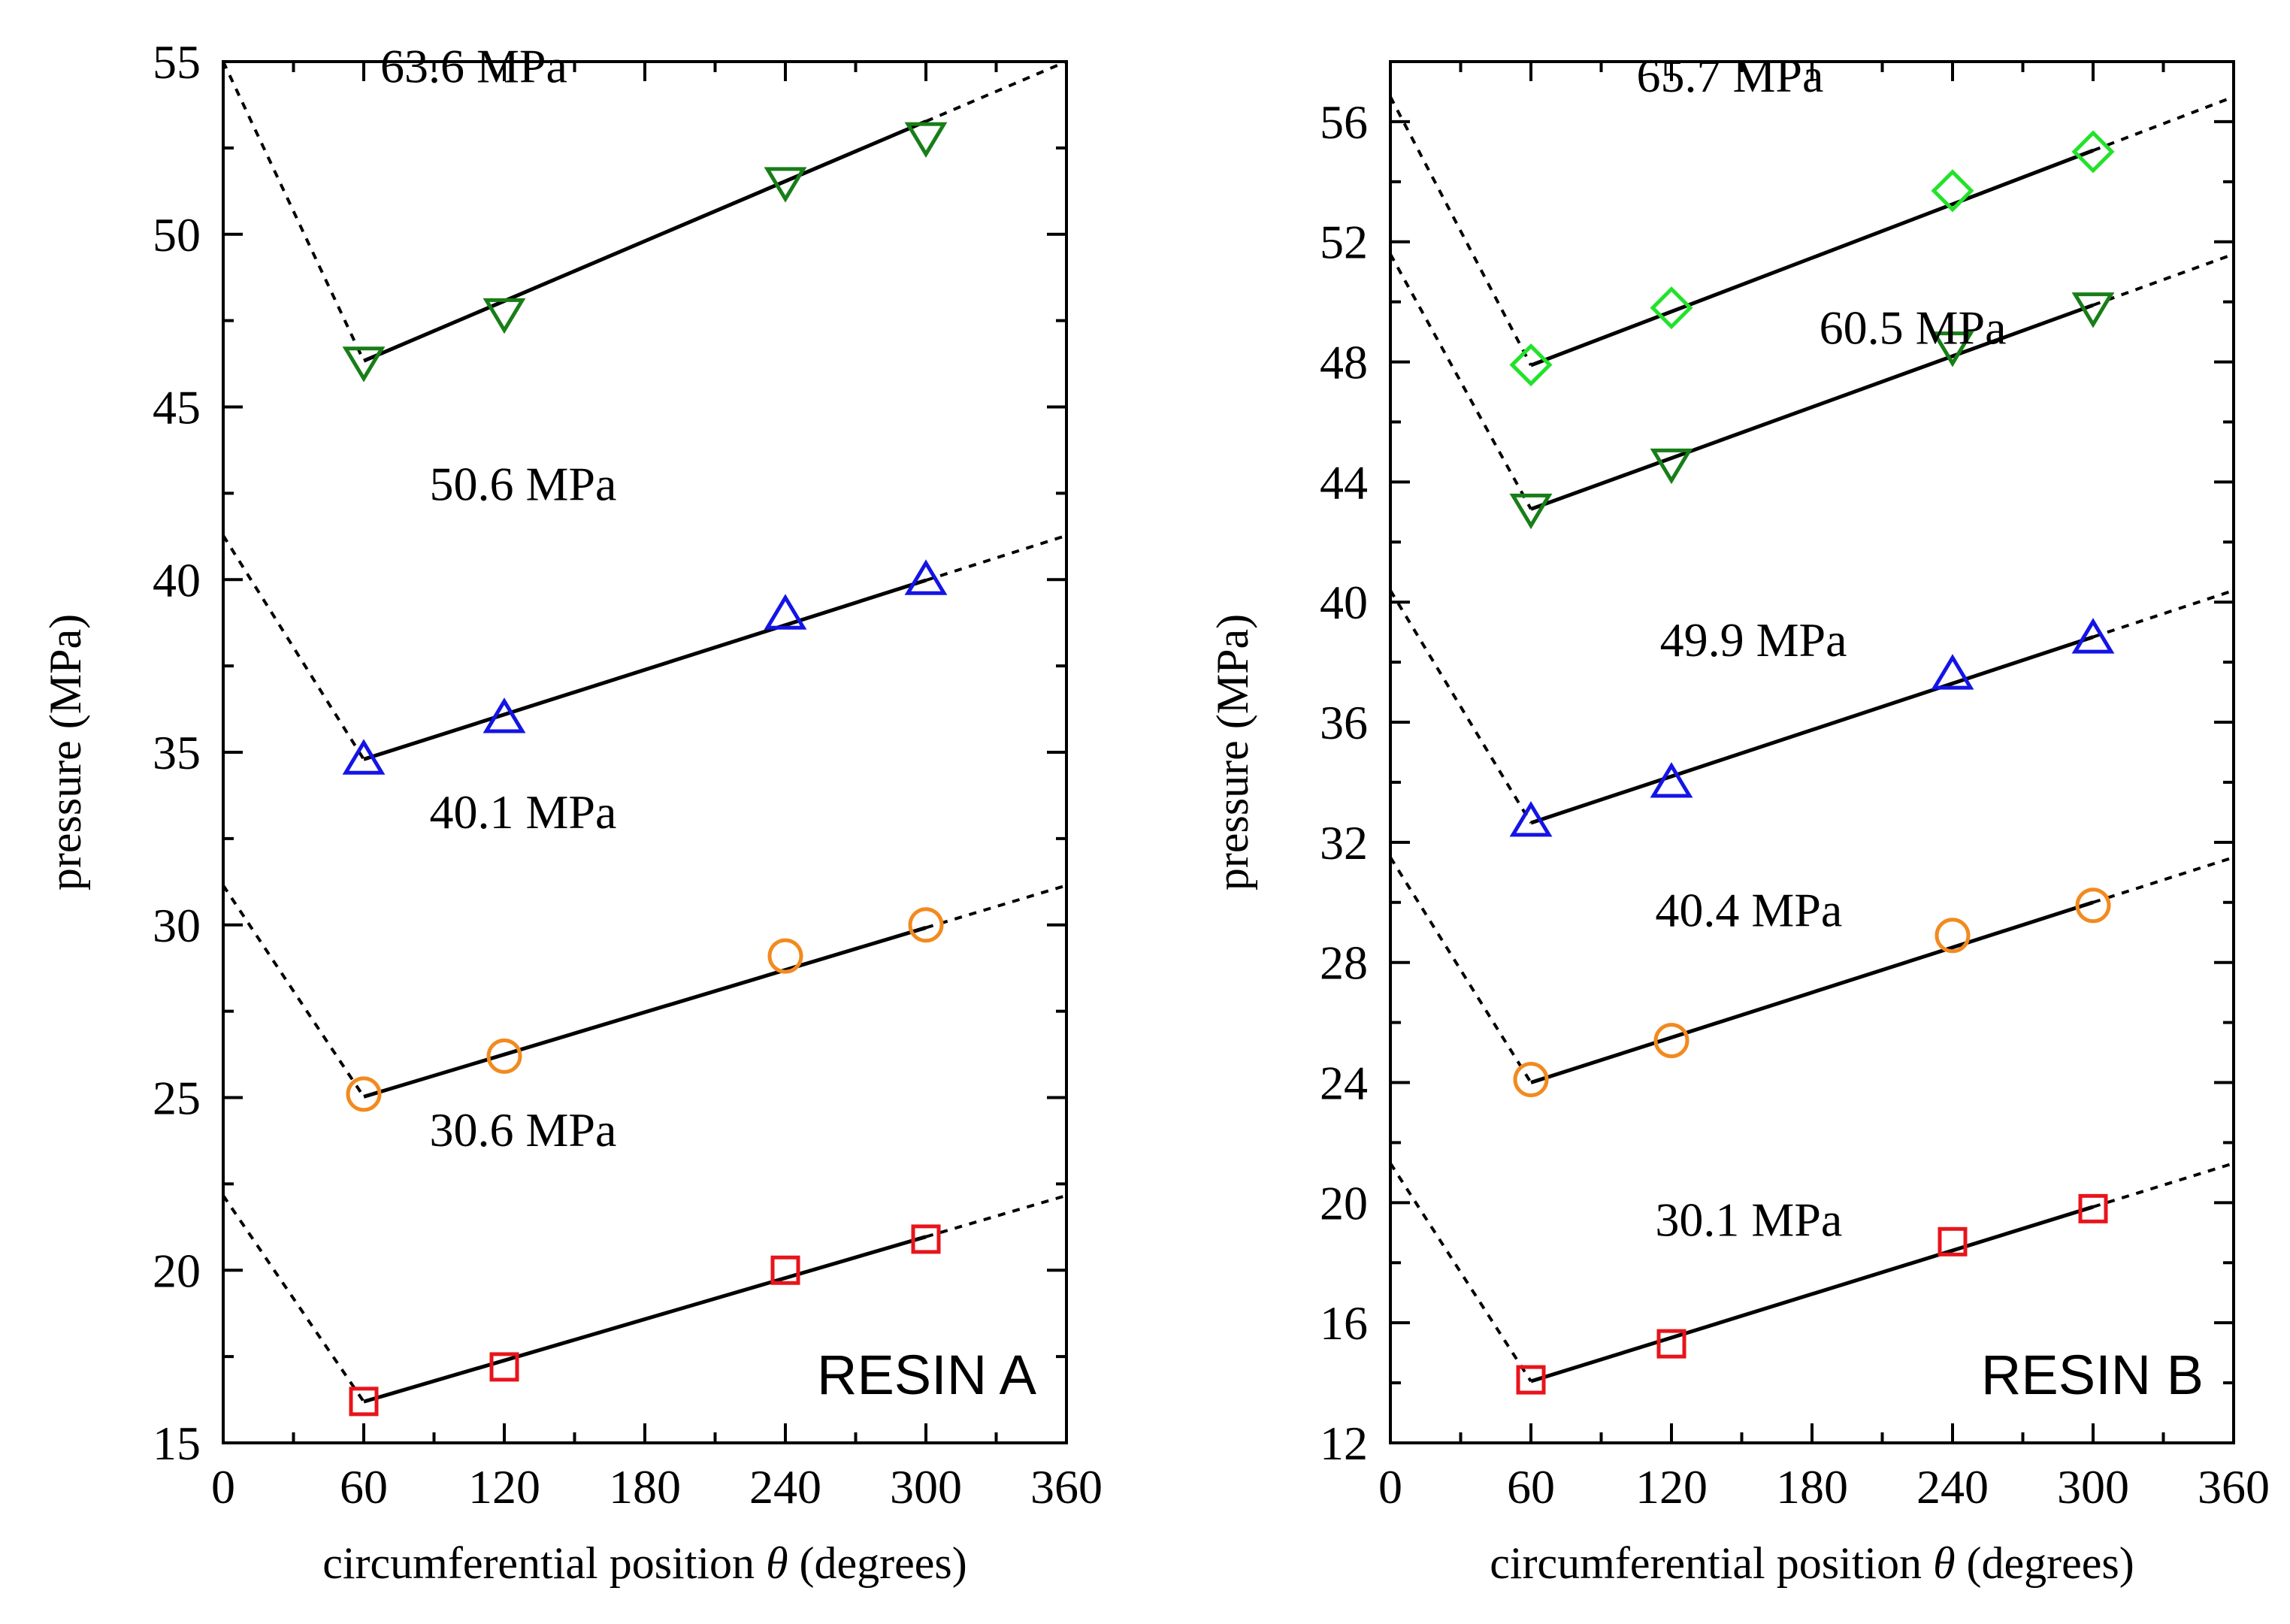 The width and height of the screenshot is (2290, 1624). Describe the element at coordinates (177, 407) in the screenshot. I see `y-tick-label: 45` at that location.